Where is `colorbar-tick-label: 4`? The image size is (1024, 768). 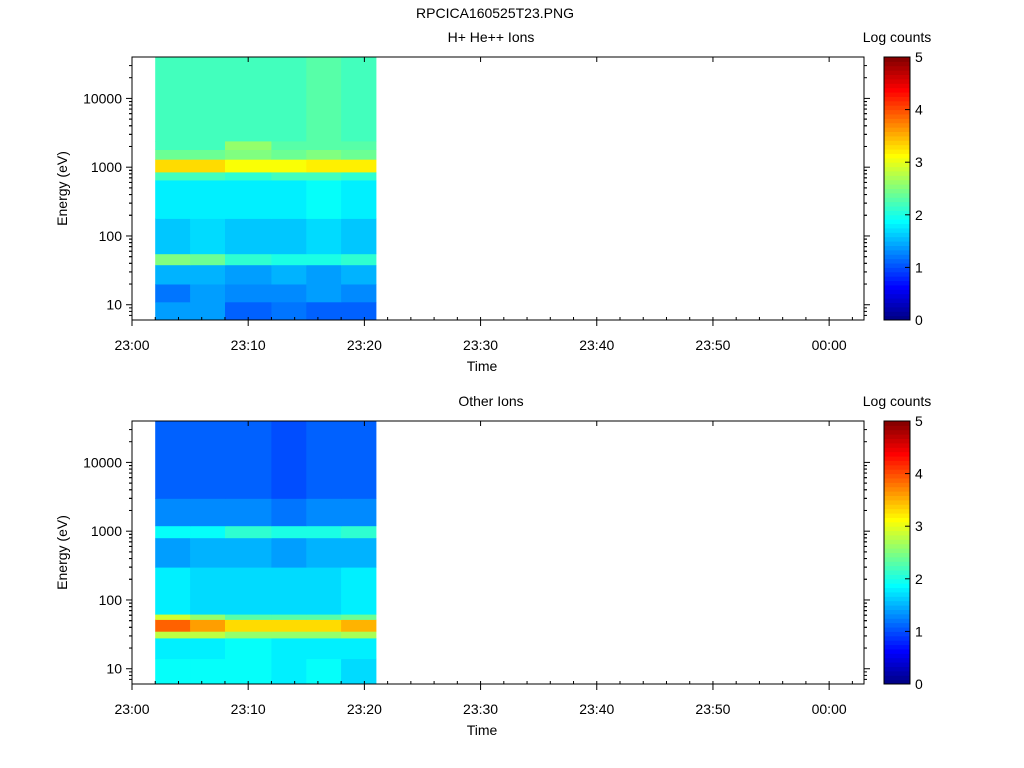
colorbar-tick-label: 4 is located at coordinates (919, 110).